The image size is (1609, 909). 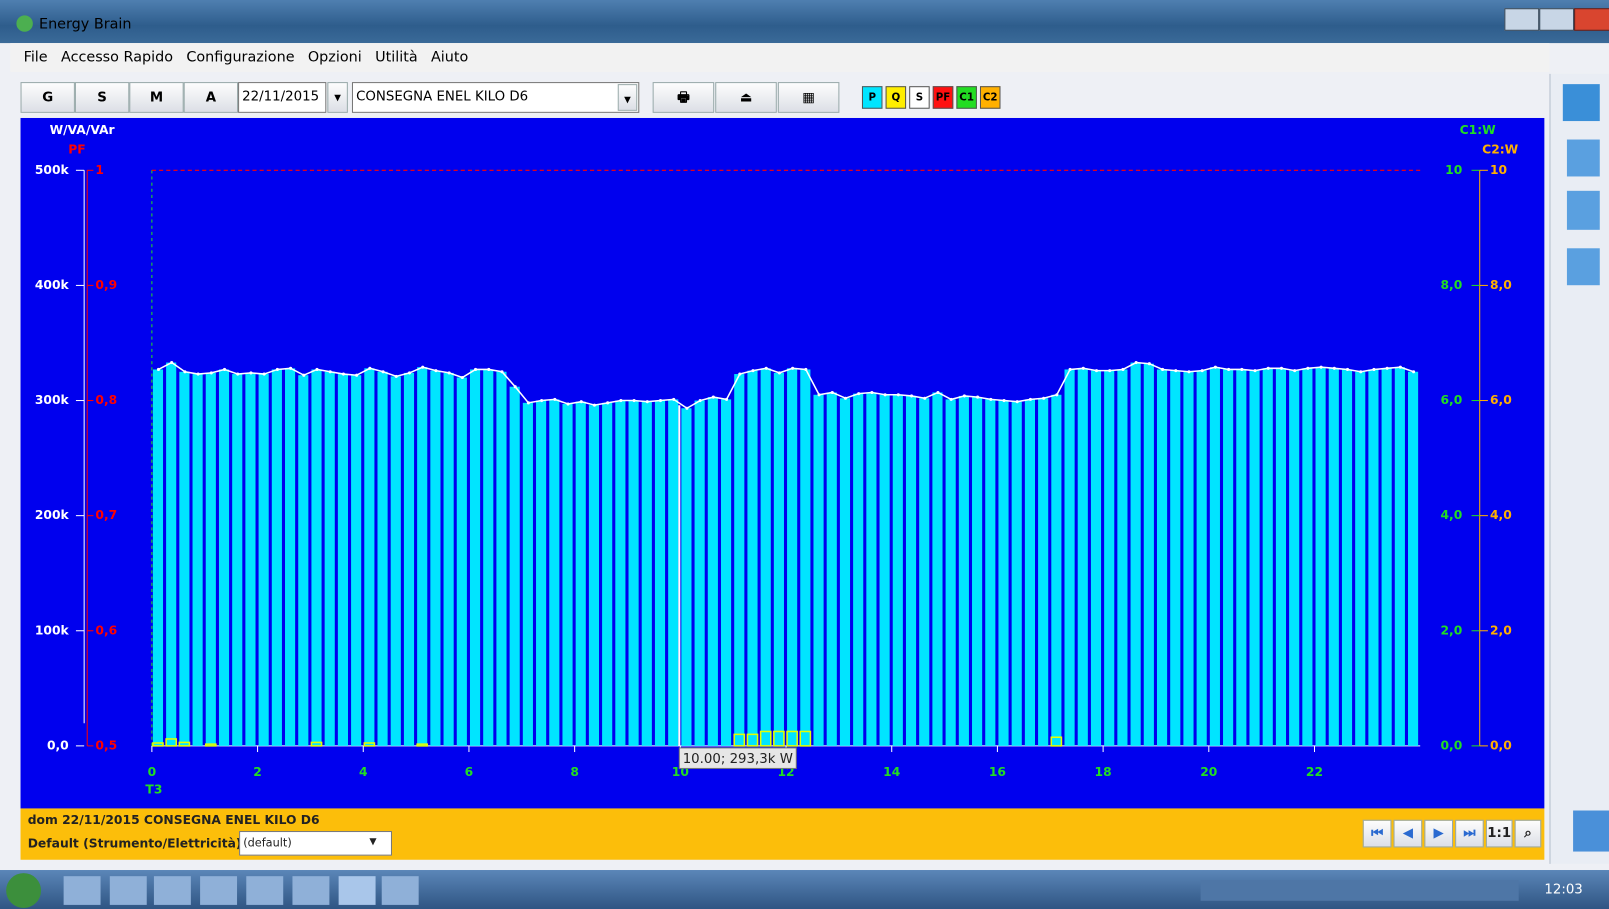 What do you see at coordinates (896, 97) in the screenshot?
I see `series-toggle: Q` at bounding box center [896, 97].